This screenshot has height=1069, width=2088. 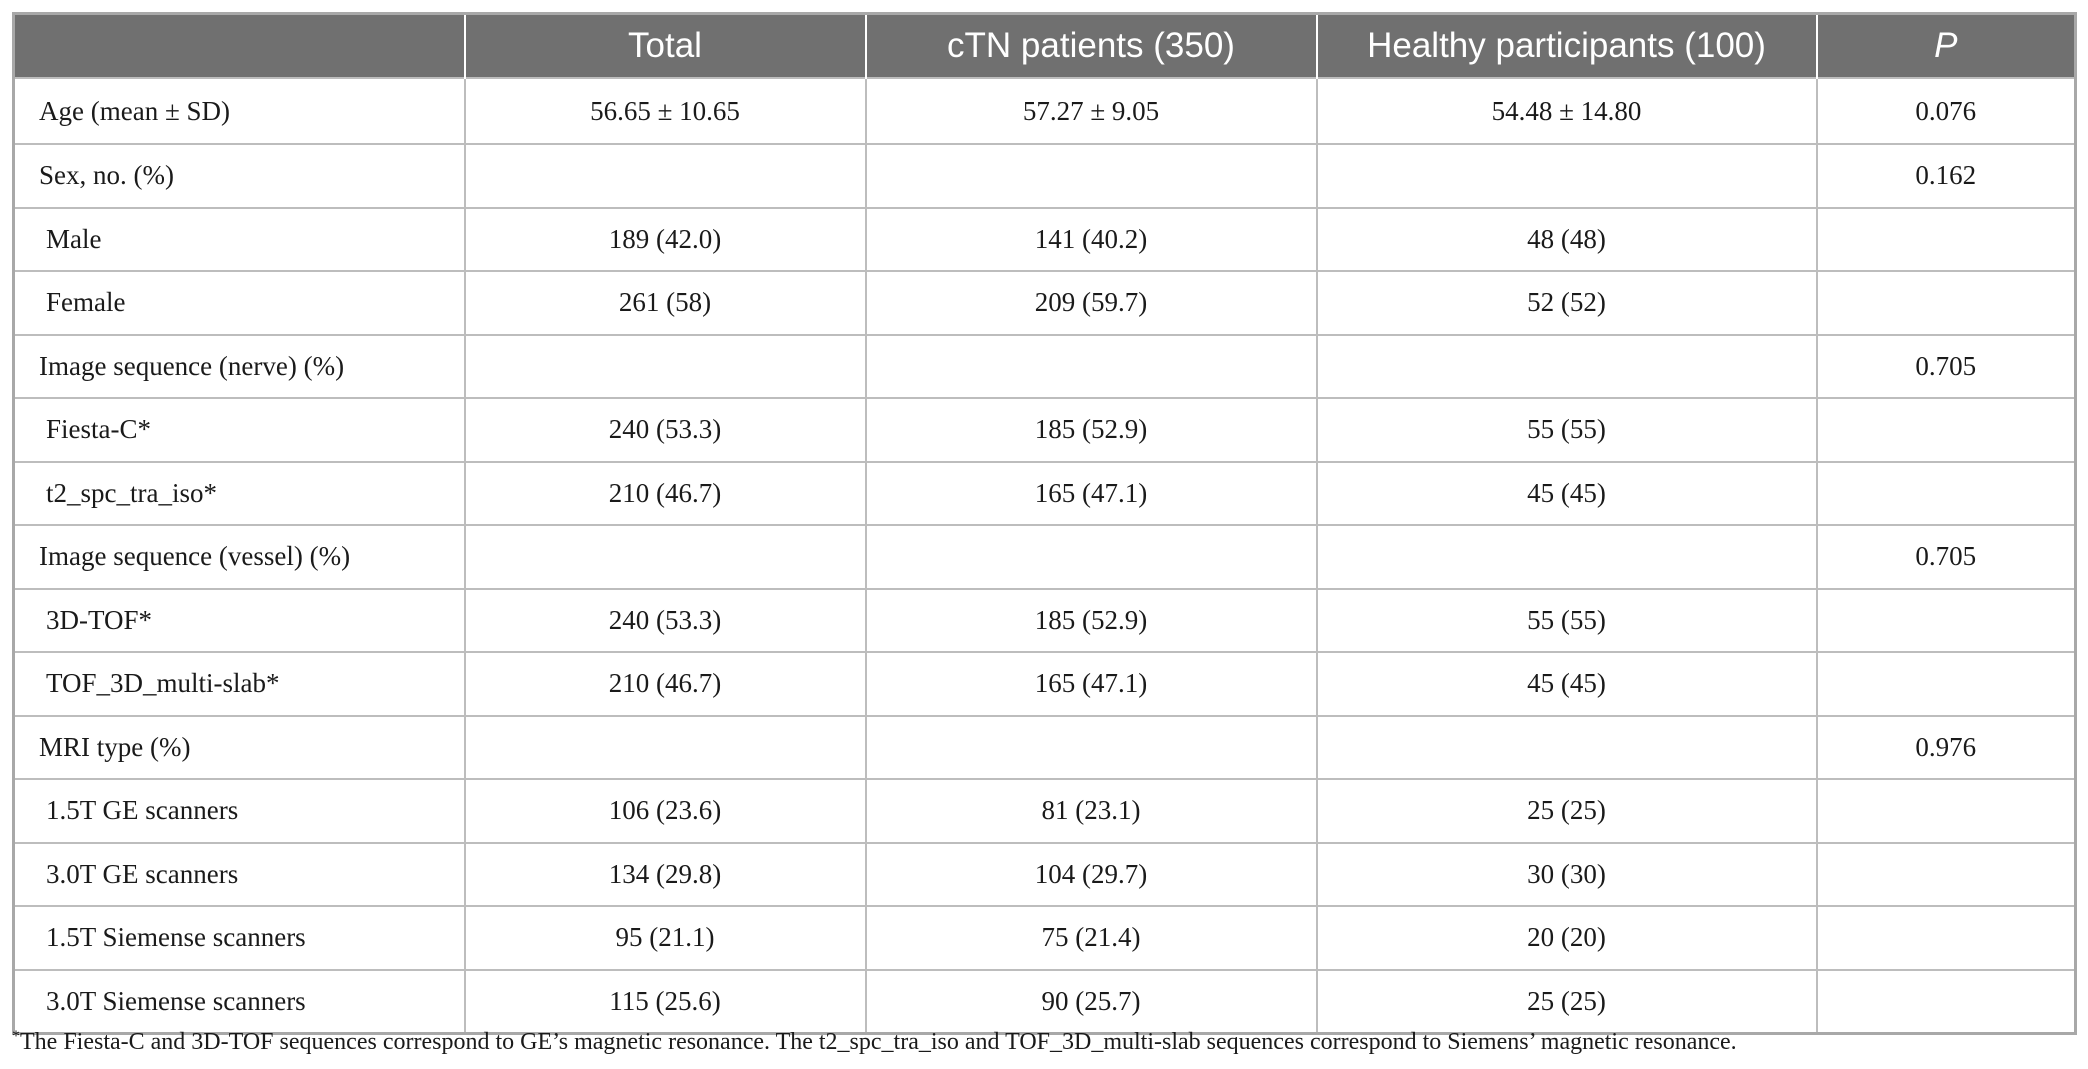 What do you see at coordinates (239, 1001) in the screenshot?
I see `row-label-cell: 3.0T Siemense scanners` at bounding box center [239, 1001].